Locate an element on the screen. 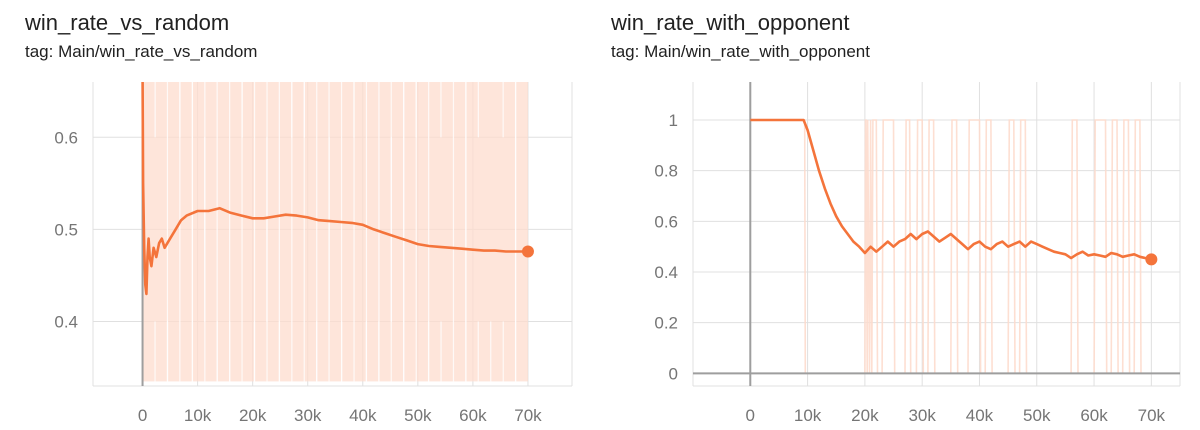 The height and width of the screenshot is (430, 1200). y-tick-label: 0.5 is located at coordinates (66, 229).